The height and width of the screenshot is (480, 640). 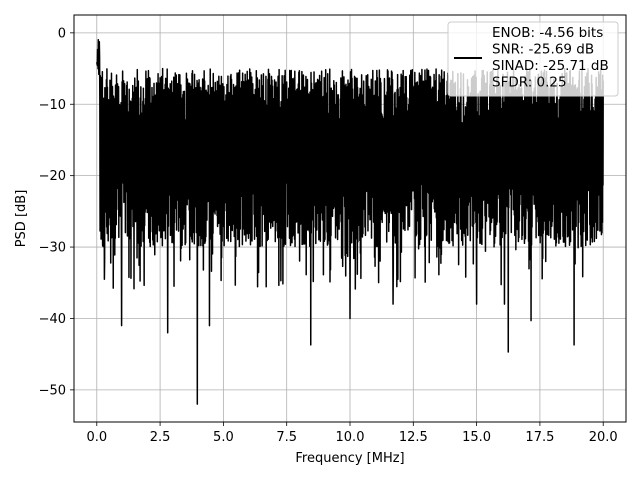 What do you see at coordinates (62, 33) in the screenshot?
I see `y-tick-label: 0` at bounding box center [62, 33].